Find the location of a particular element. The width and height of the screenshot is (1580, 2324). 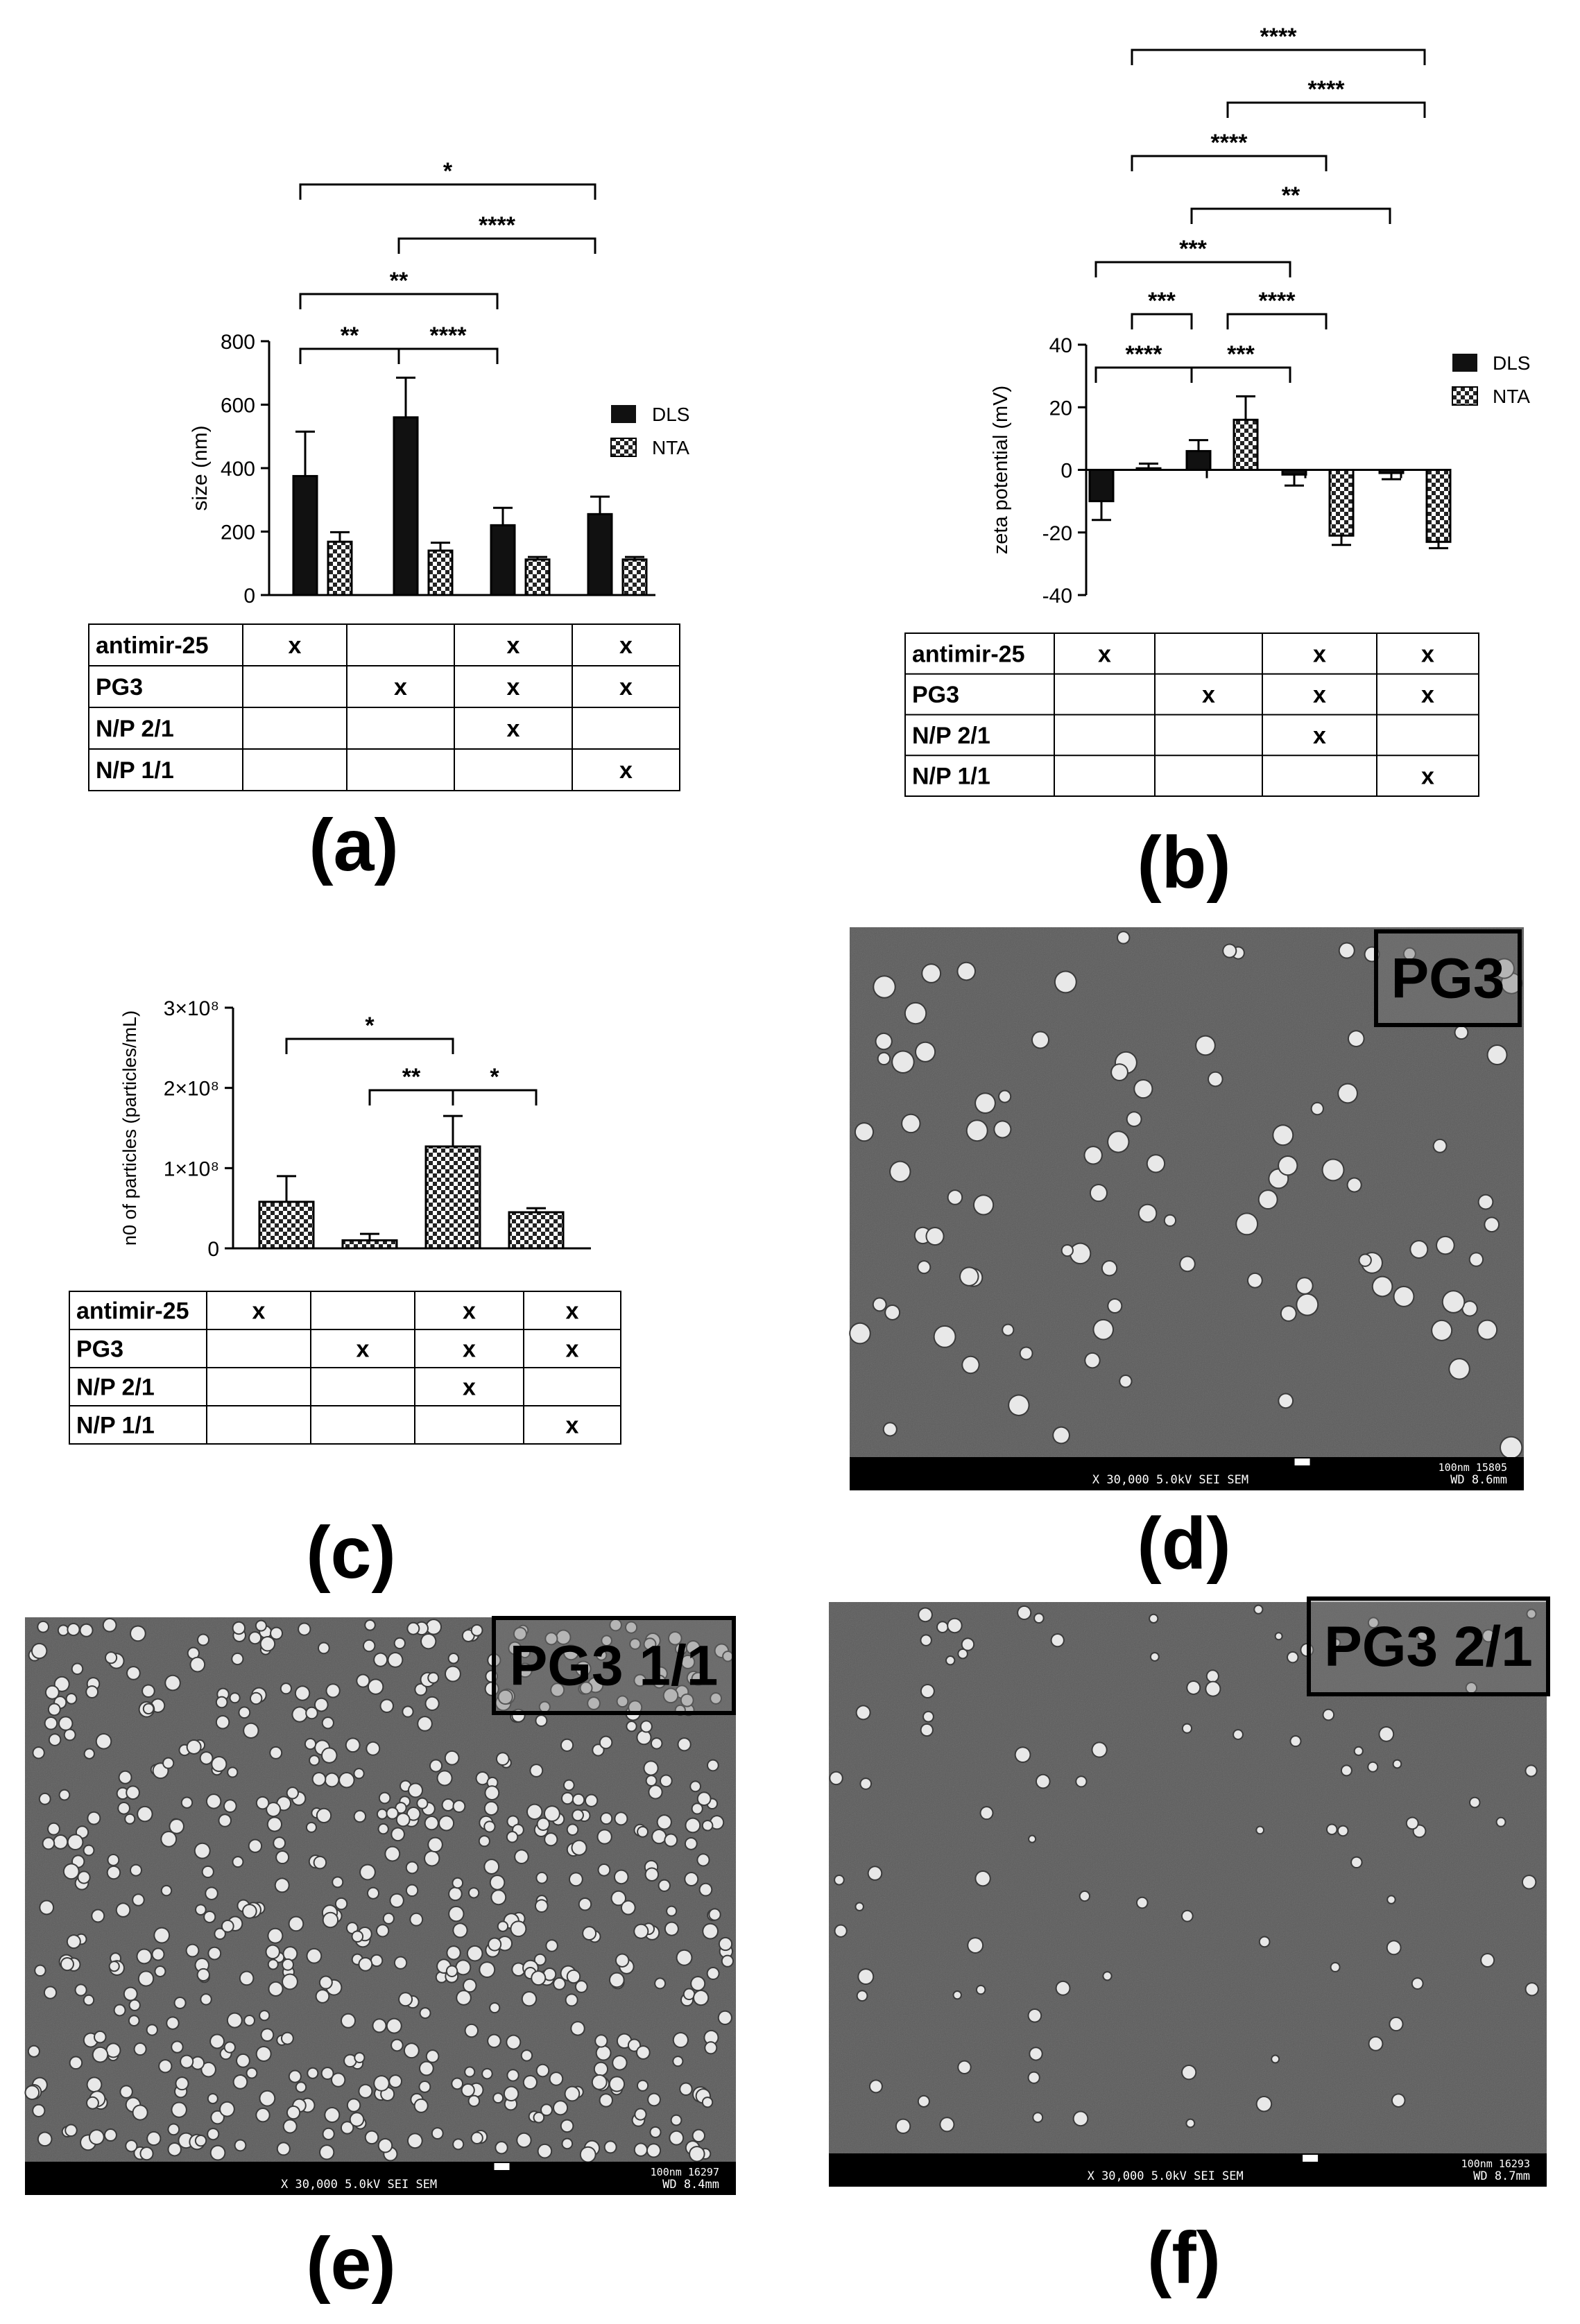

table-a-row-label: PG3 is located at coordinates (119, 687).